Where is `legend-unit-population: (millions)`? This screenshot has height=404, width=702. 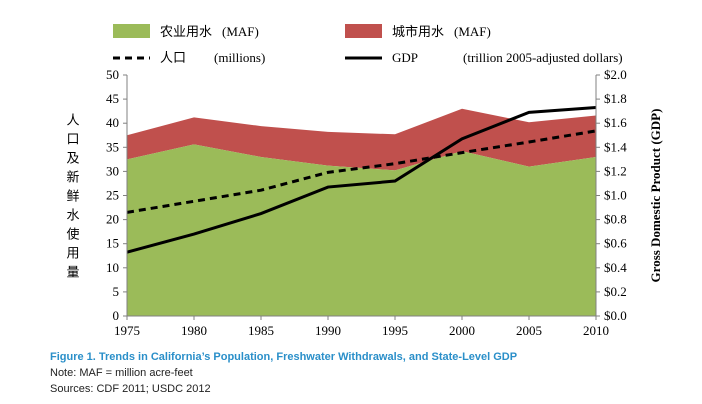 legend-unit-population: (millions) is located at coordinates (239, 57).